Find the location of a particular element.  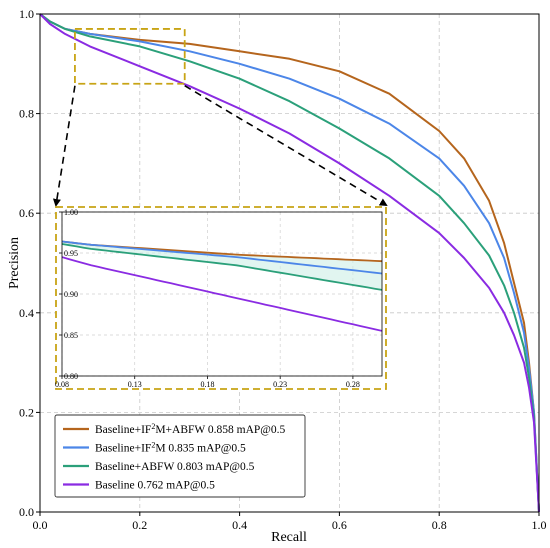

legend-label-2: Baseline+IF2M 0.835 mAP@0.5 is located at coordinates (170, 447).